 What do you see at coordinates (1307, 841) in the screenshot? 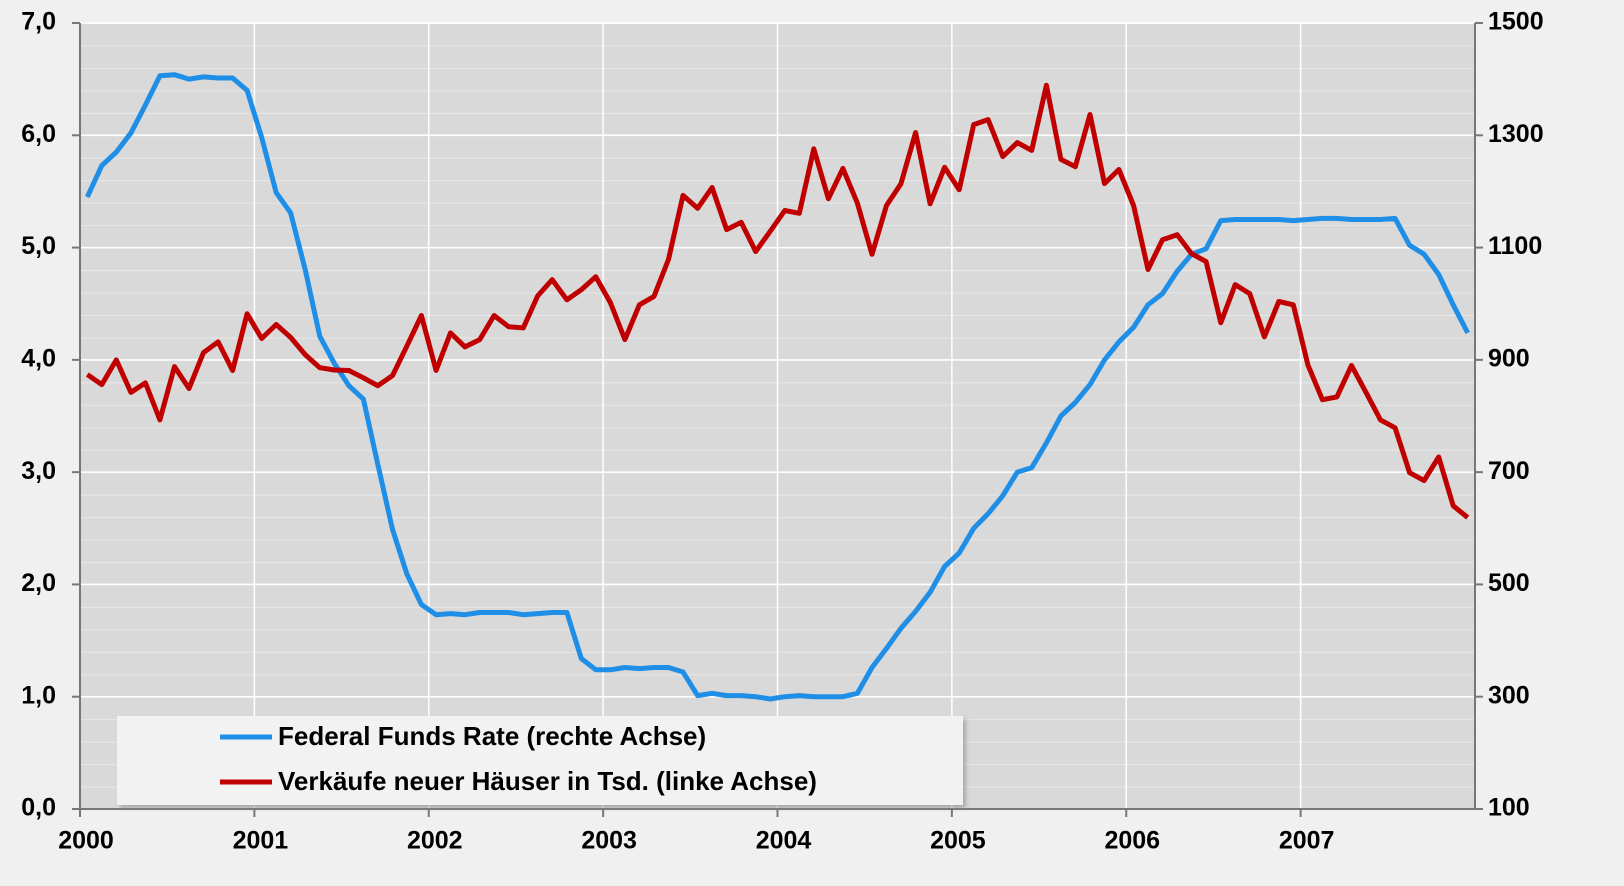
I see `x-tick-label: 2007` at bounding box center [1307, 841].